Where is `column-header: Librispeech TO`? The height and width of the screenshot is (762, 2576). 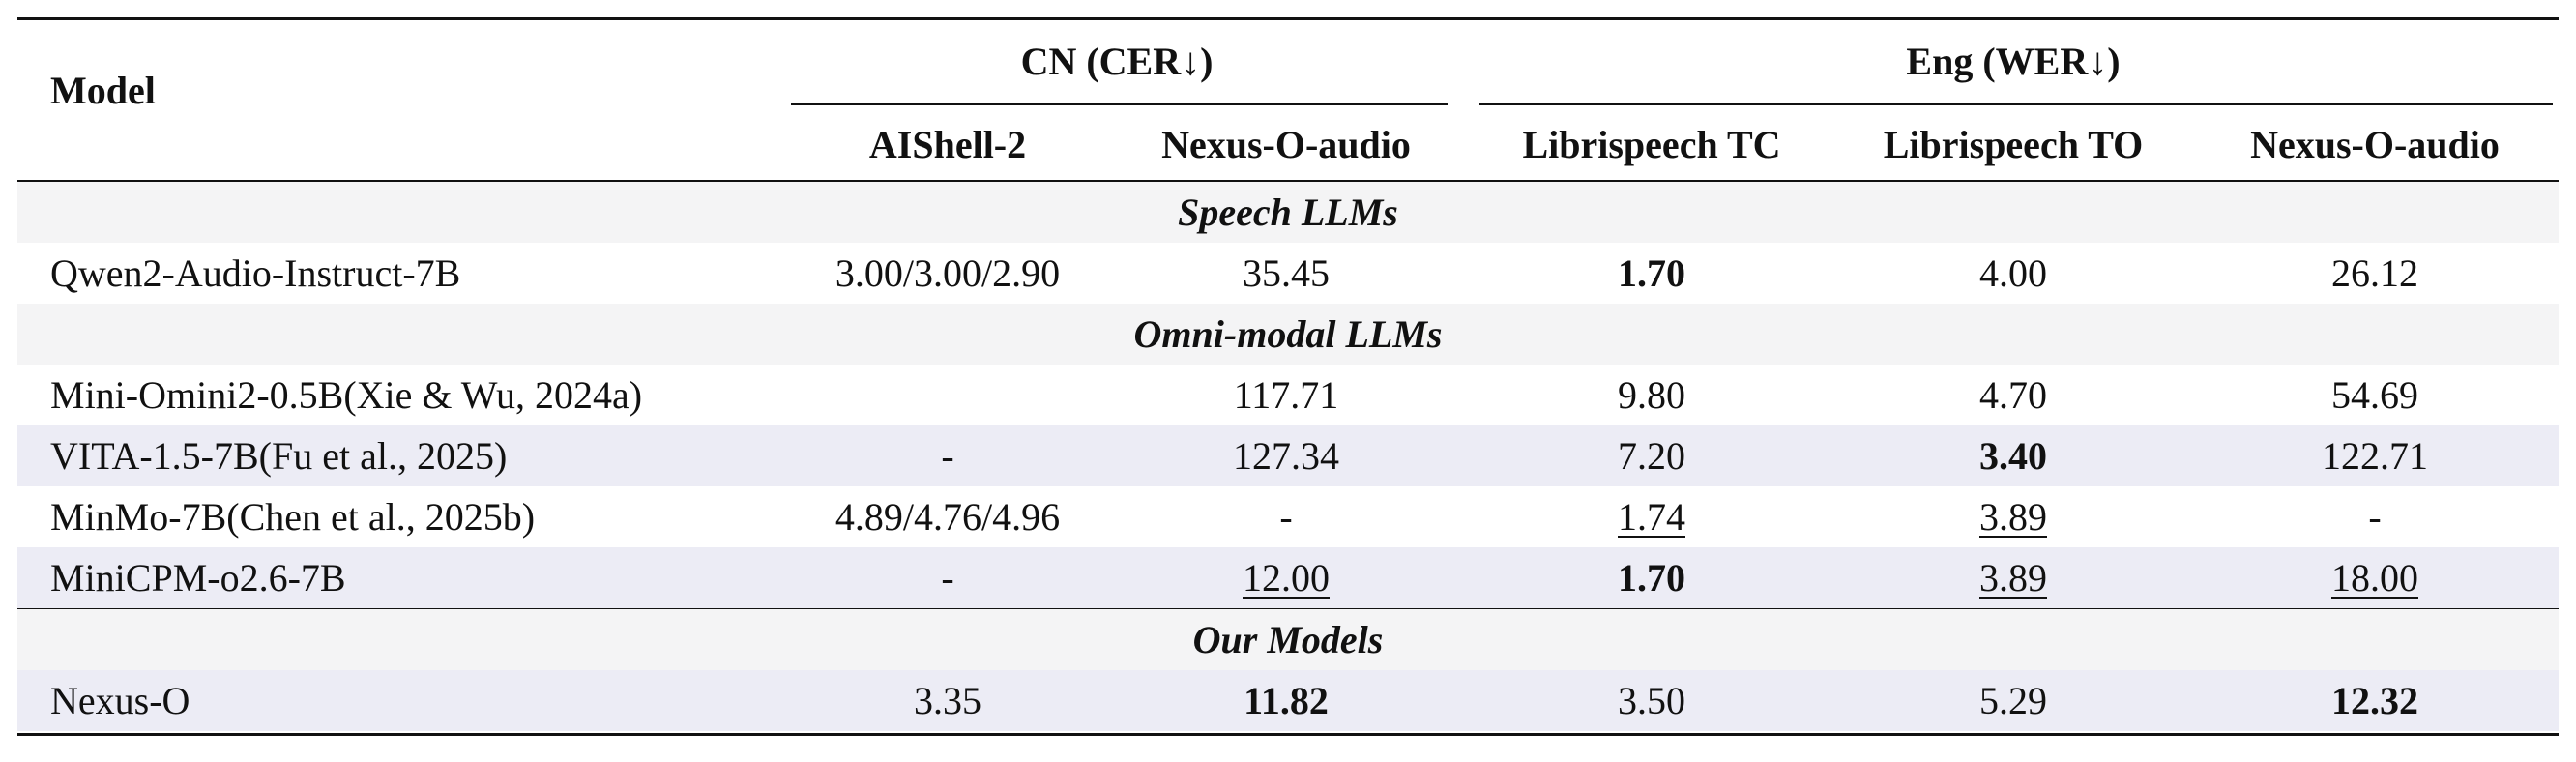 column-header: Librispeech TO is located at coordinates (2013, 144).